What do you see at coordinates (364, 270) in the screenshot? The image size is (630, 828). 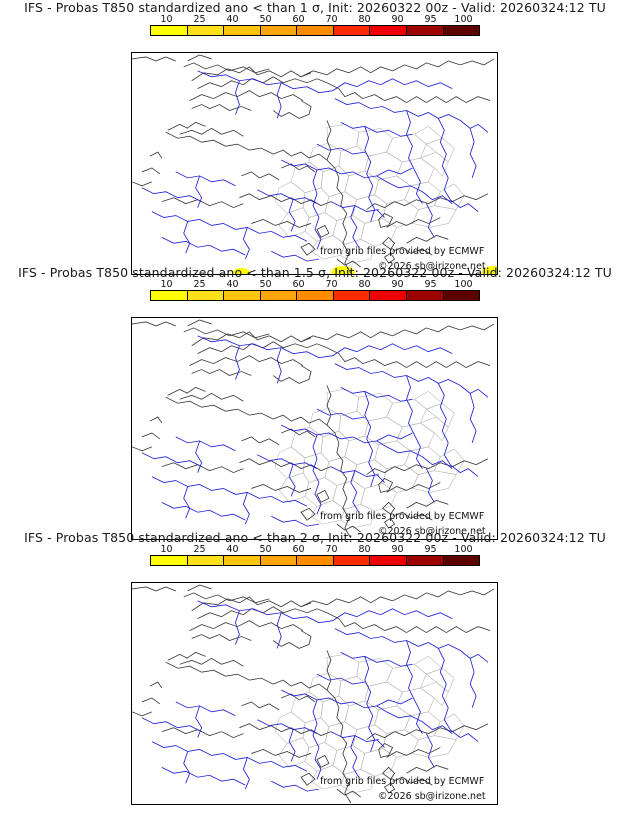 I see `probability-shading-layer` at bounding box center [364, 270].